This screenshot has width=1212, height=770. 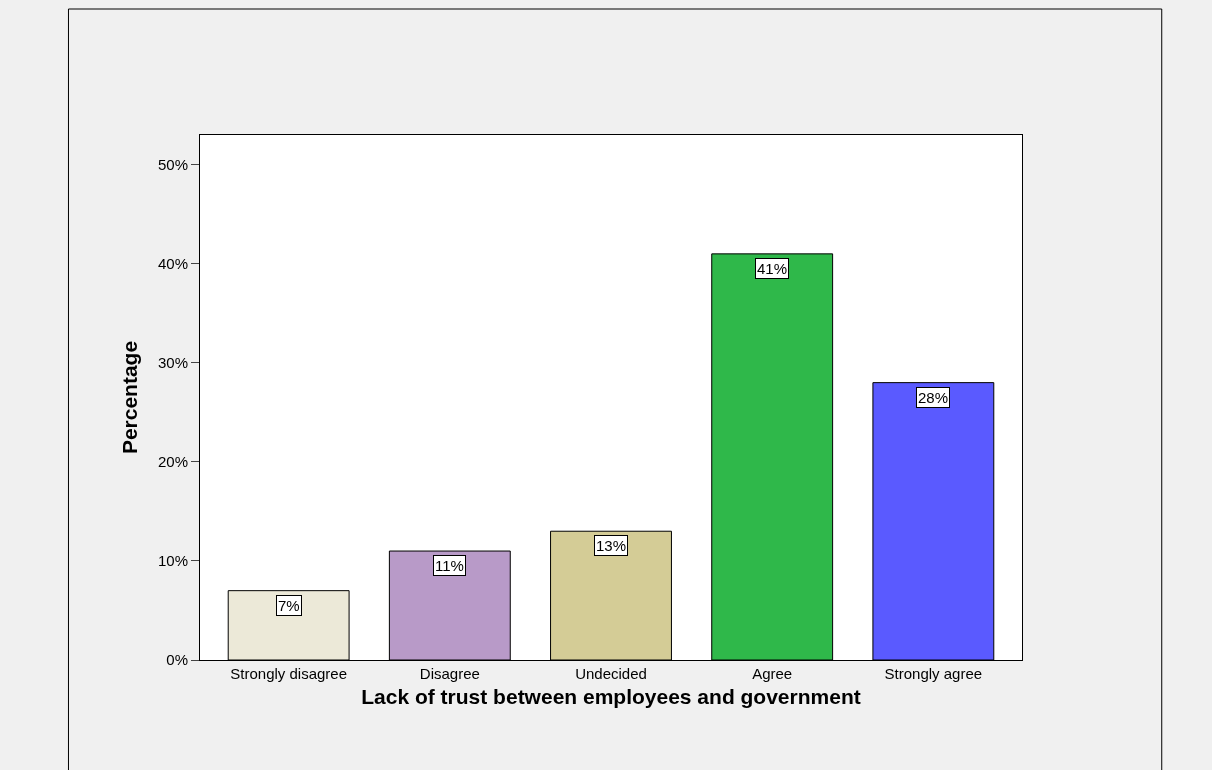 What do you see at coordinates (289, 673) in the screenshot?
I see `x-tick-label: Strongly disagree` at bounding box center [289, 673].